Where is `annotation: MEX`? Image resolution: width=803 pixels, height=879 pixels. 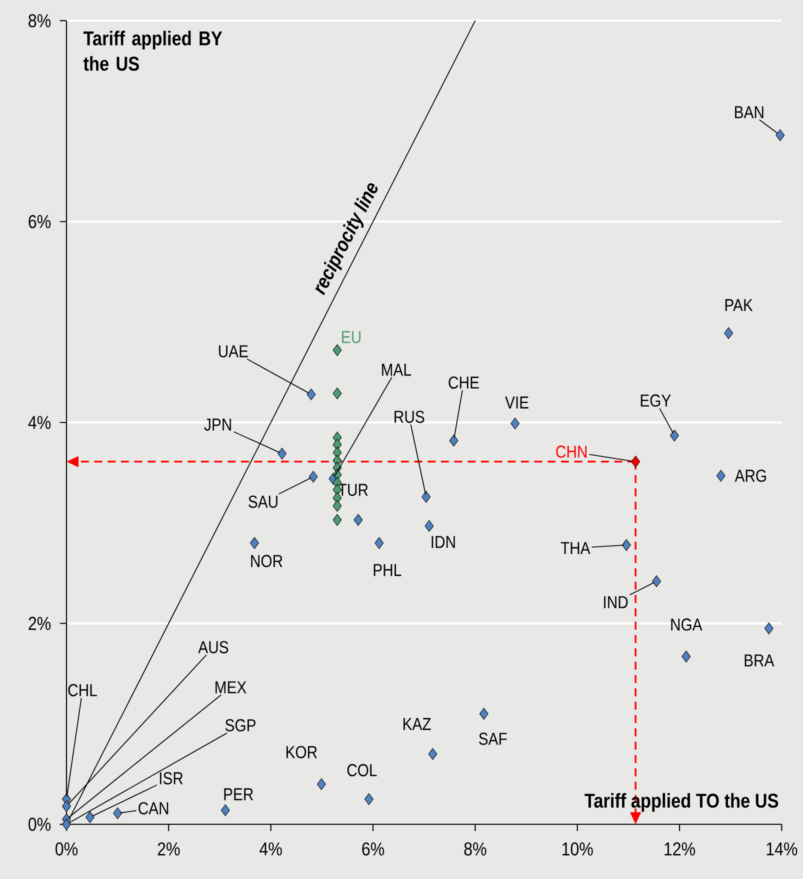 annotation: MEX is located at coordinates (231, 687).